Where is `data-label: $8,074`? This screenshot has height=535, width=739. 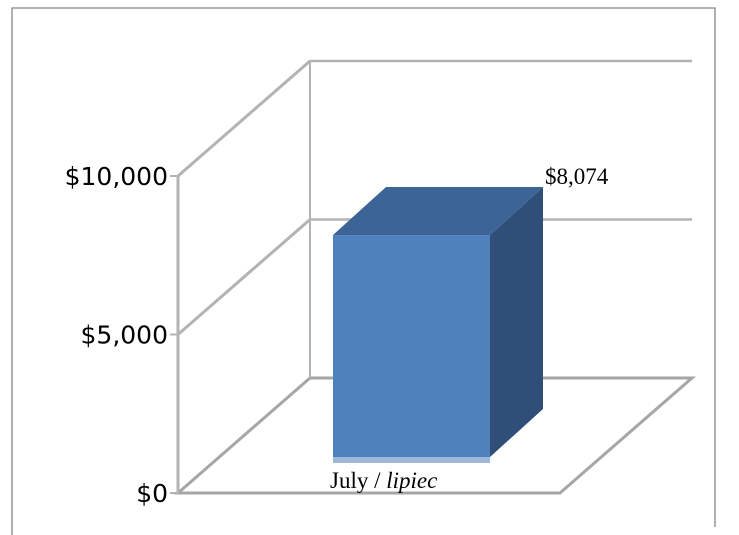
data-label: $8,074 is located at coordinates (577, 176).